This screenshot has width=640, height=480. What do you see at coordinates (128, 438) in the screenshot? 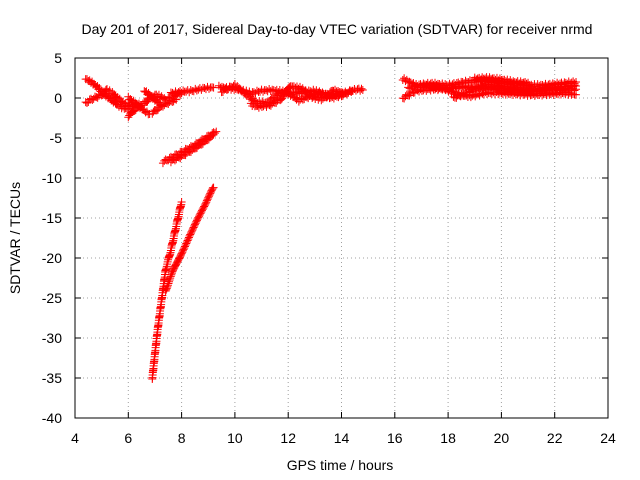
I see `x-tick-label: 6` at bounding box center [128, 438].